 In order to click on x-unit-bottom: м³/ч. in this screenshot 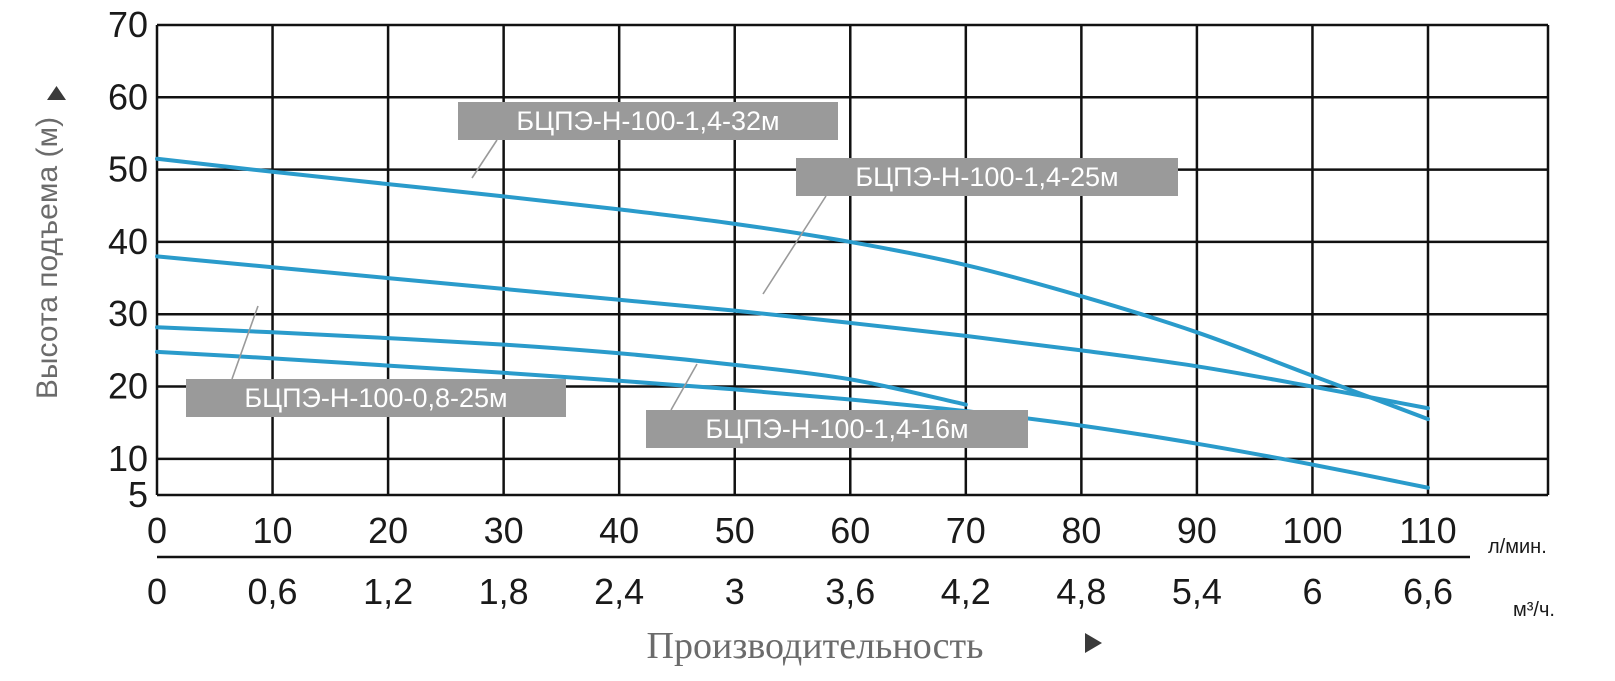, I will do `click(1534, 610)`.